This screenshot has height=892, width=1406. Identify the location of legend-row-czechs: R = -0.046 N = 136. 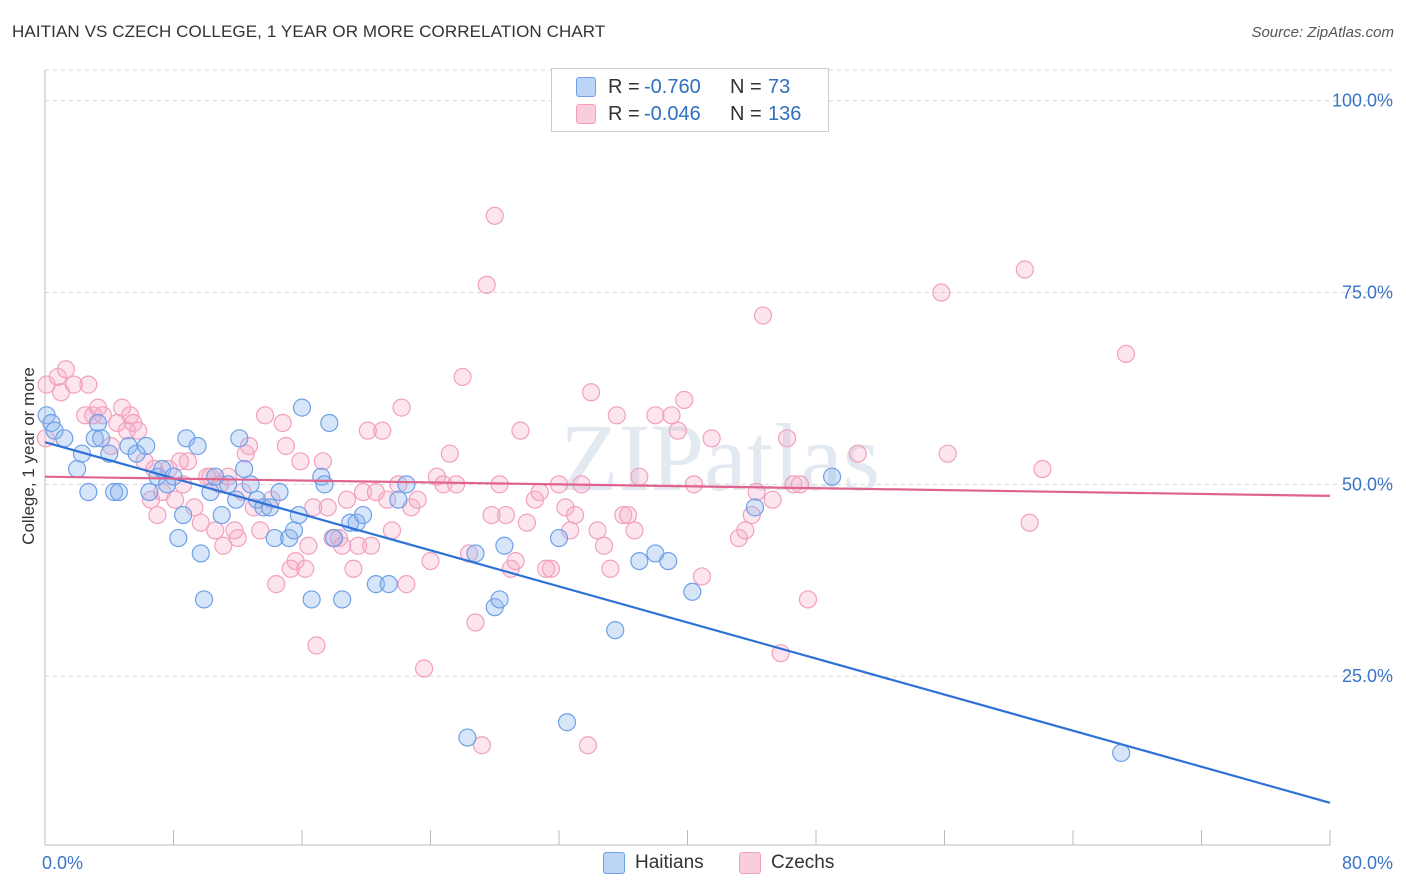
(688, 114).